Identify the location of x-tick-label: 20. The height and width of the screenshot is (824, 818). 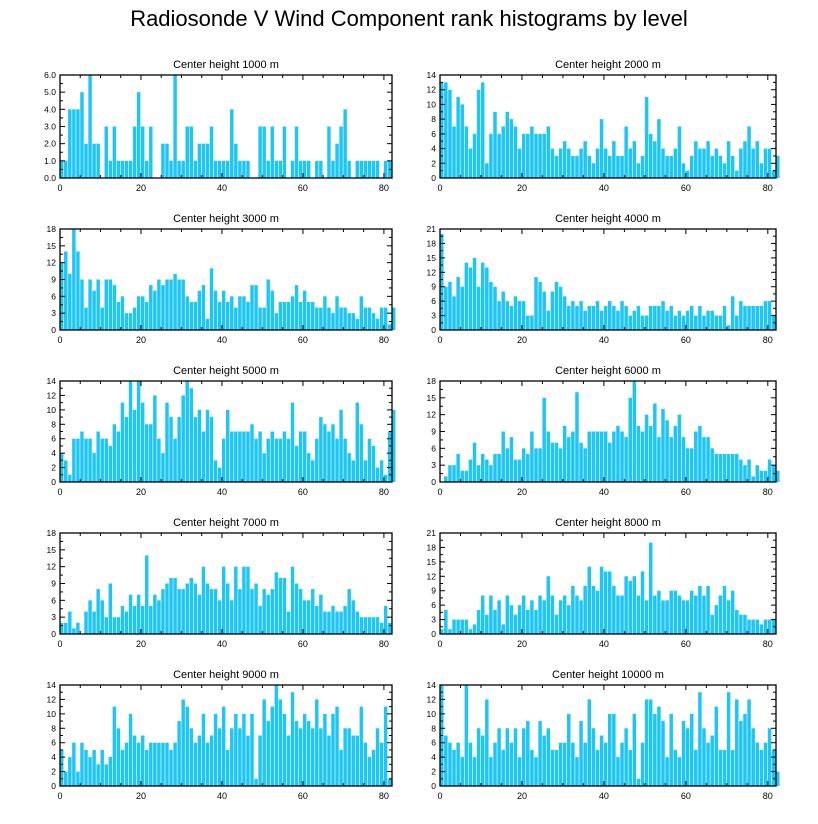
(522, 492).